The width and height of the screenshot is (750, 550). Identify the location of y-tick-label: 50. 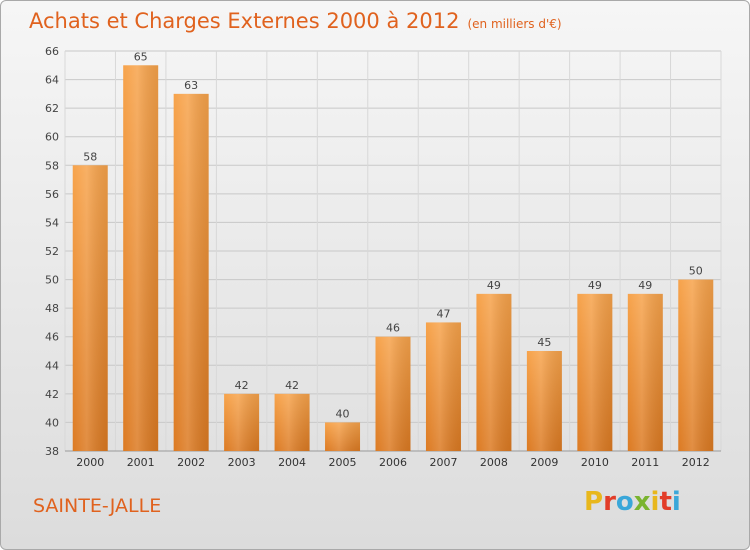
(52, 280).